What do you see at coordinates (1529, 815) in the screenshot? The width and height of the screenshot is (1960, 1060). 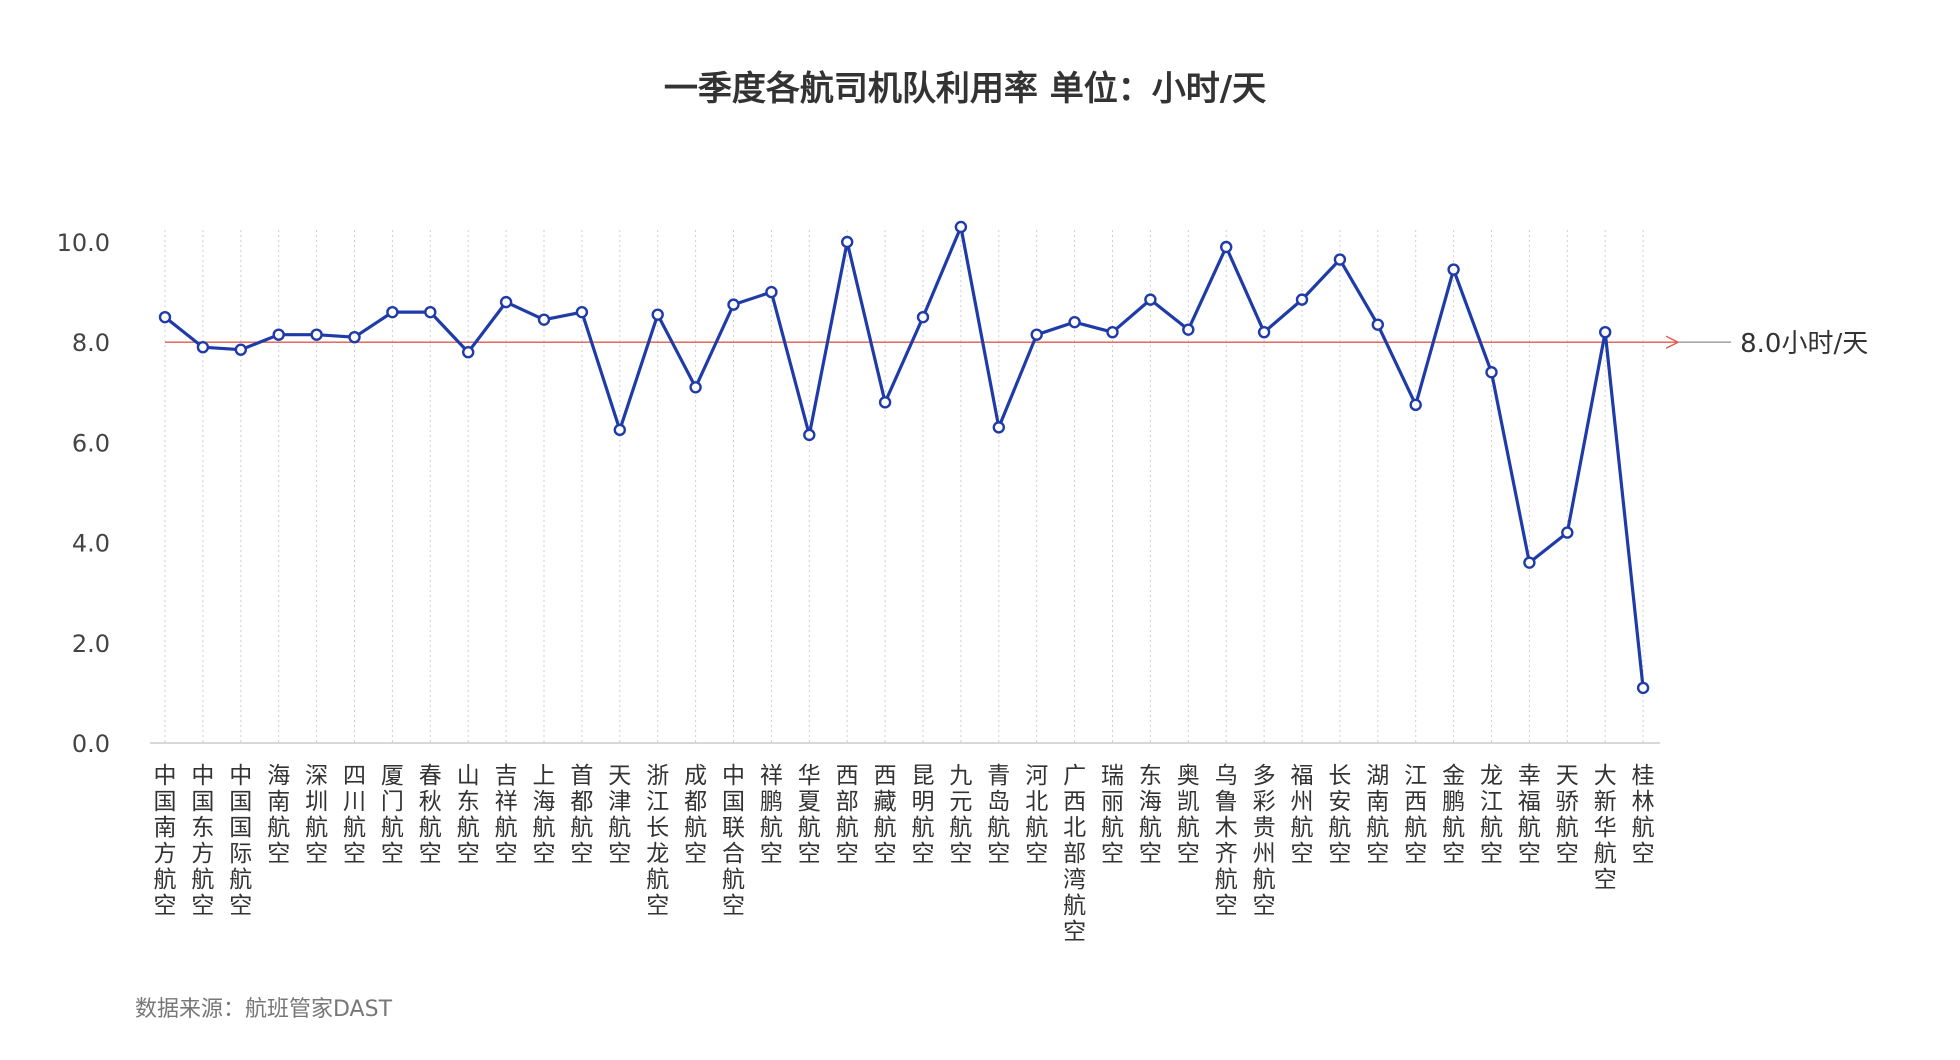 I see `x-tick-label: 幸福航空` at bounding box center [1529, 815].